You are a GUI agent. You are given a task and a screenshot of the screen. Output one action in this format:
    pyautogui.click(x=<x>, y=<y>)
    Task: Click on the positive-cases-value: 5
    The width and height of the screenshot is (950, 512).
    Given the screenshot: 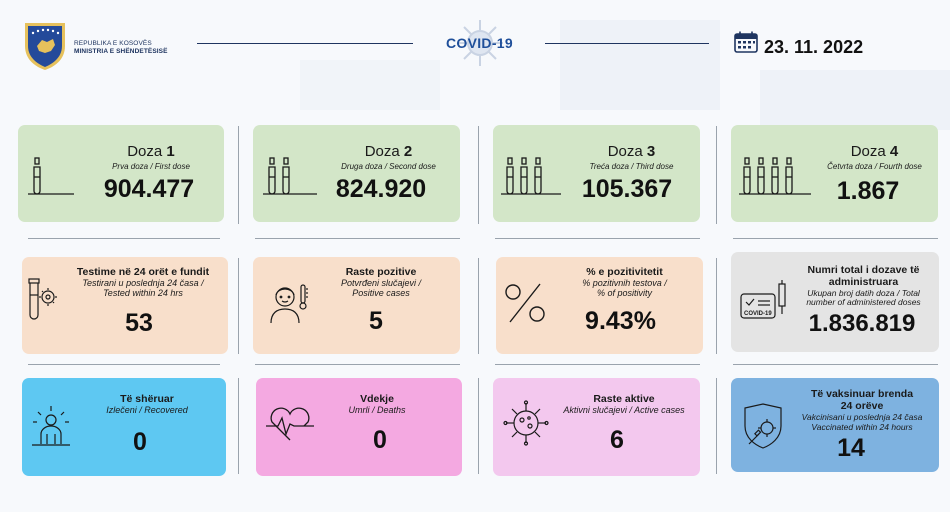 What is the action you would take?
    pyautogui.click(x=376, y=321)
    